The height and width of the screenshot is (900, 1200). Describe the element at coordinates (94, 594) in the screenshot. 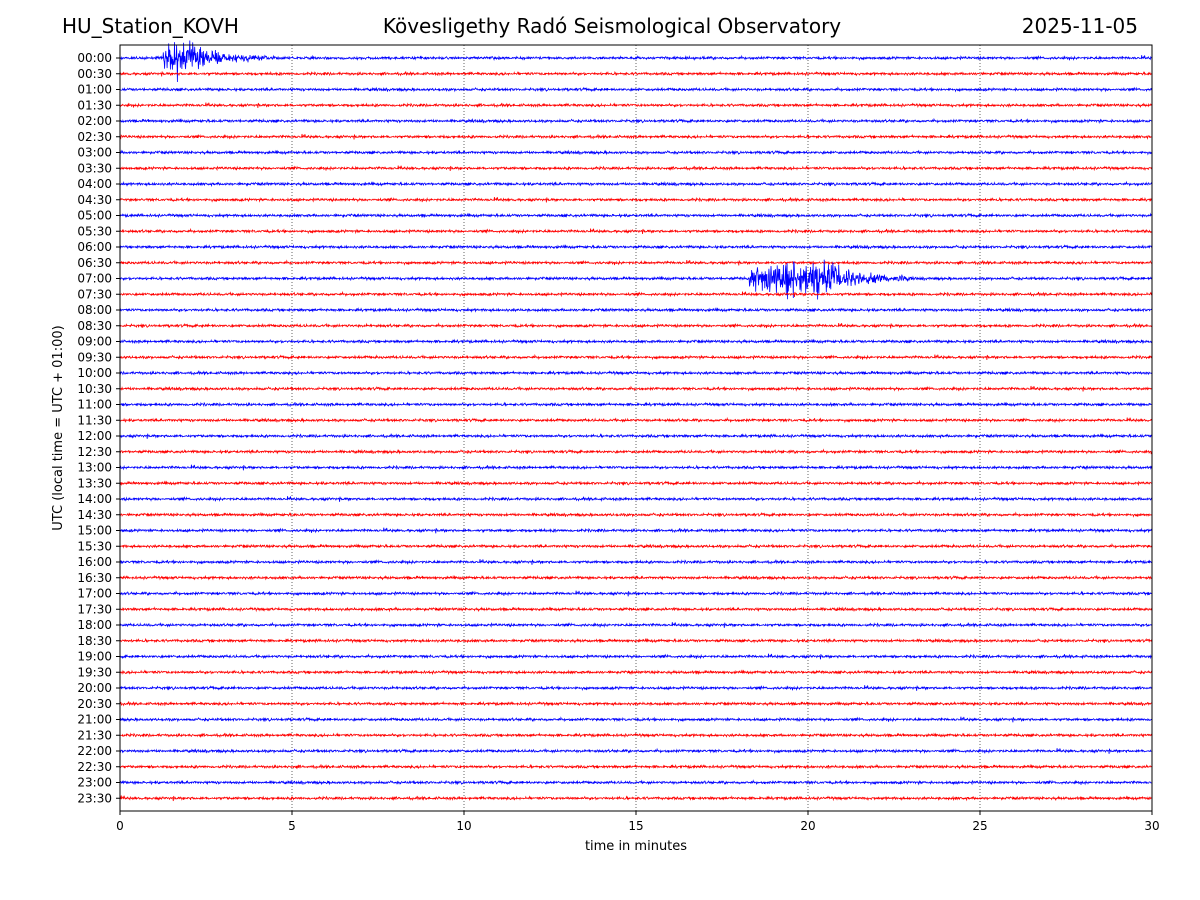

I see `y-tick-label: 17:00` at that location.